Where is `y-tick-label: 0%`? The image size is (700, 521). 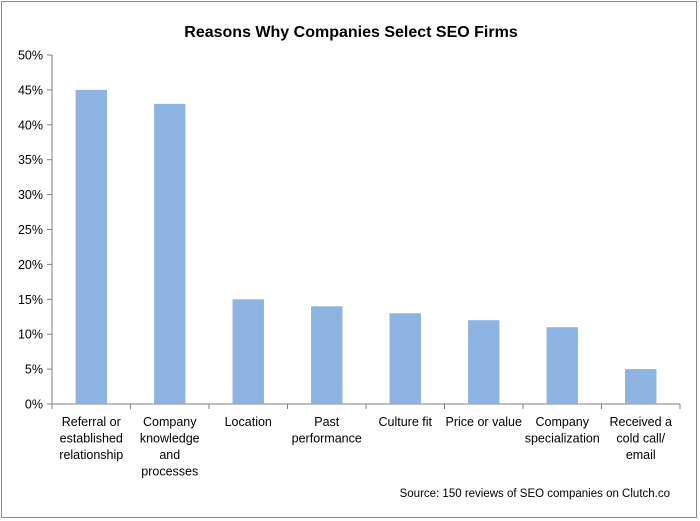
y-tick-label: 0% is located at coordinates (34, 405).